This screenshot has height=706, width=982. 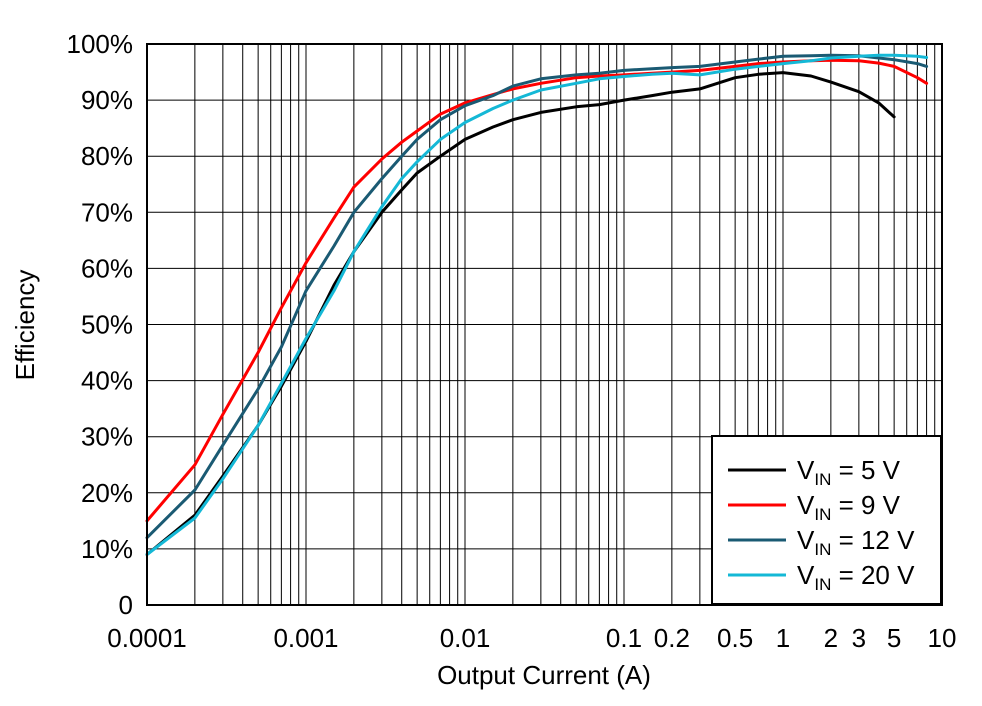 What do you see at coordinates (107, 437) in the screenshot?
I see `y-tick-label: 30%` at bounding box center [107, 437].